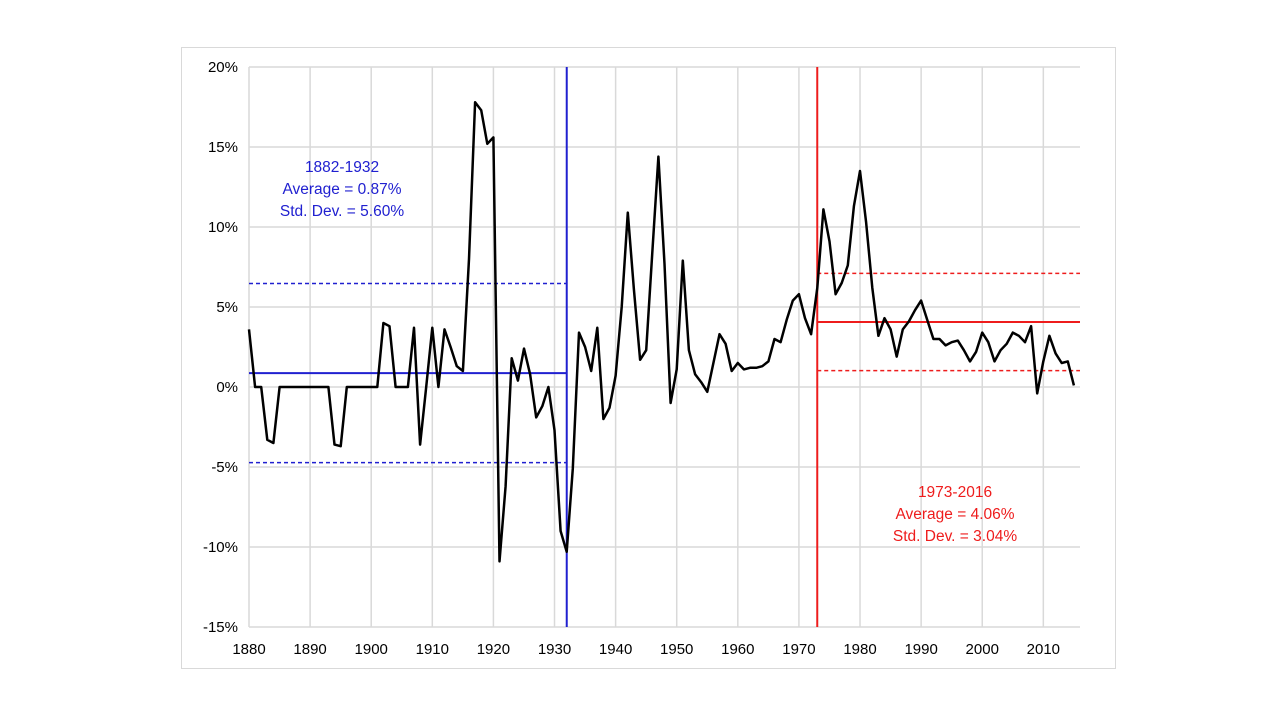 This screenshot has width=1280, height=720. Describe the element at coordinates (223, 147) in the screenshot. I see `y-tick-label: 15%` at that location.